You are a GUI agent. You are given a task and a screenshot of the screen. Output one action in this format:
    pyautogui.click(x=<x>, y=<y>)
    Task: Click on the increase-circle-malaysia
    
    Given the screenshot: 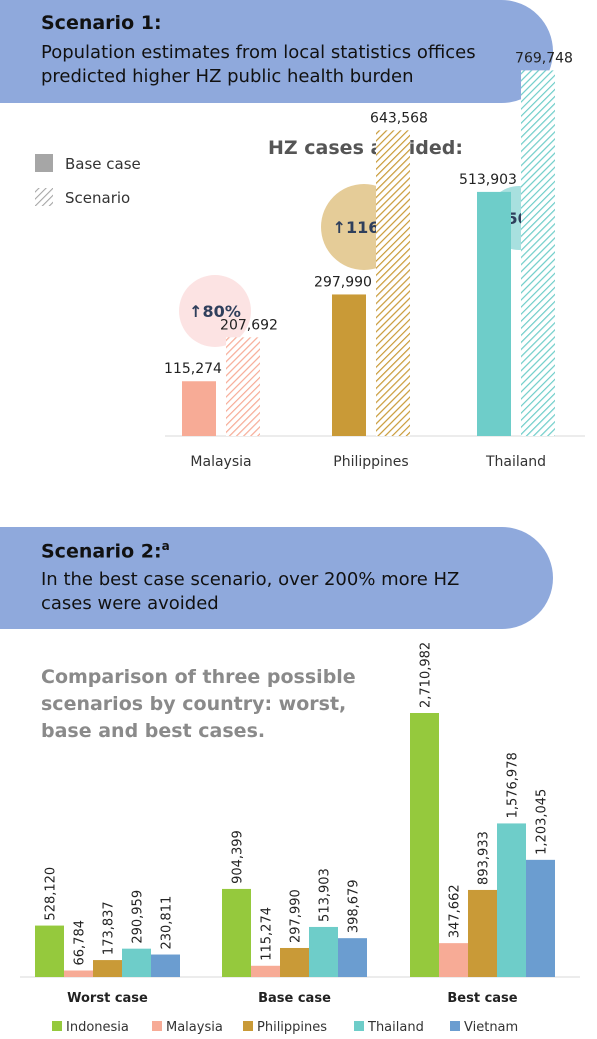 What is the action you would take?
    pyautogui.click(x=215, y=311)
    